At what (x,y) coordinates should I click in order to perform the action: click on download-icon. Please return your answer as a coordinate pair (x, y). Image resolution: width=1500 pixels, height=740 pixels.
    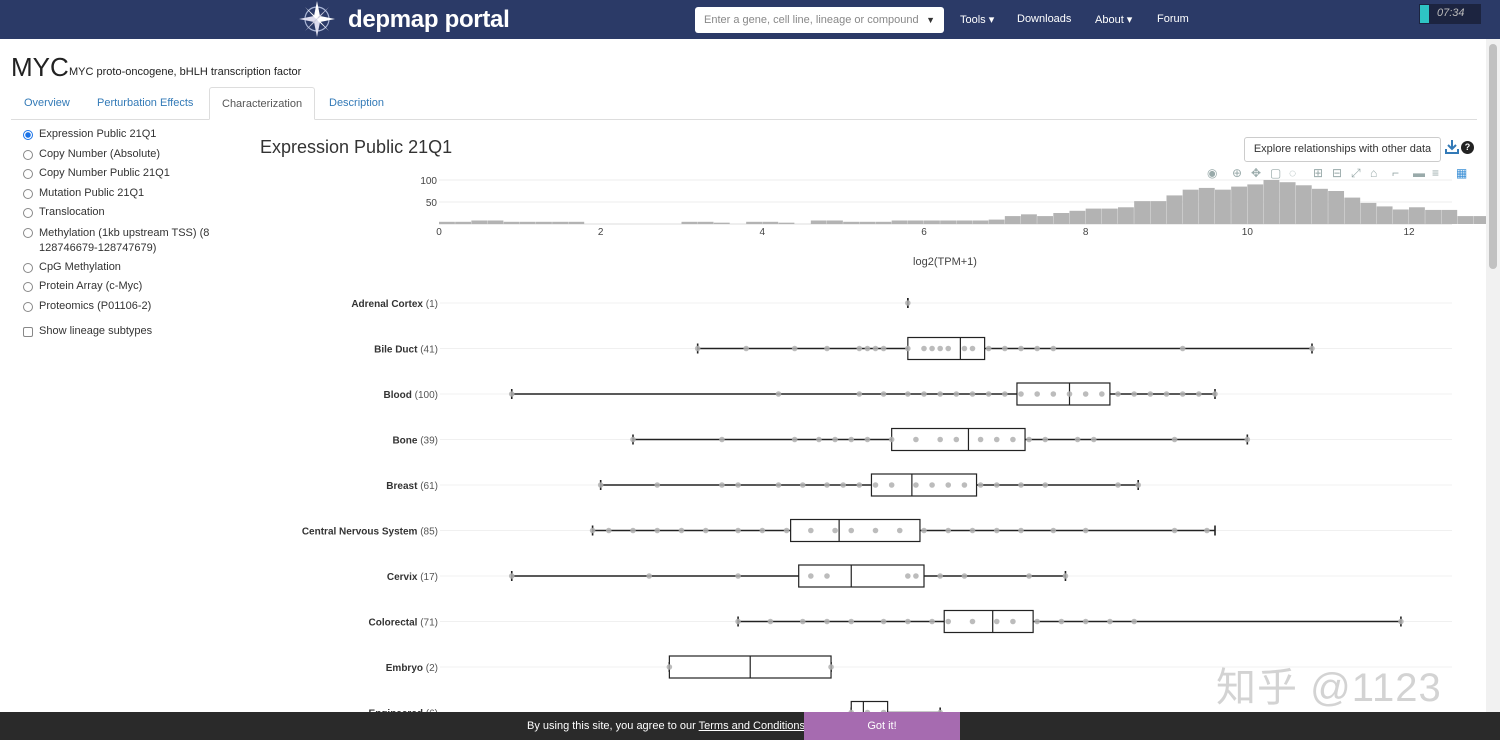
    Looking at the image, I should click on (1452, 147).